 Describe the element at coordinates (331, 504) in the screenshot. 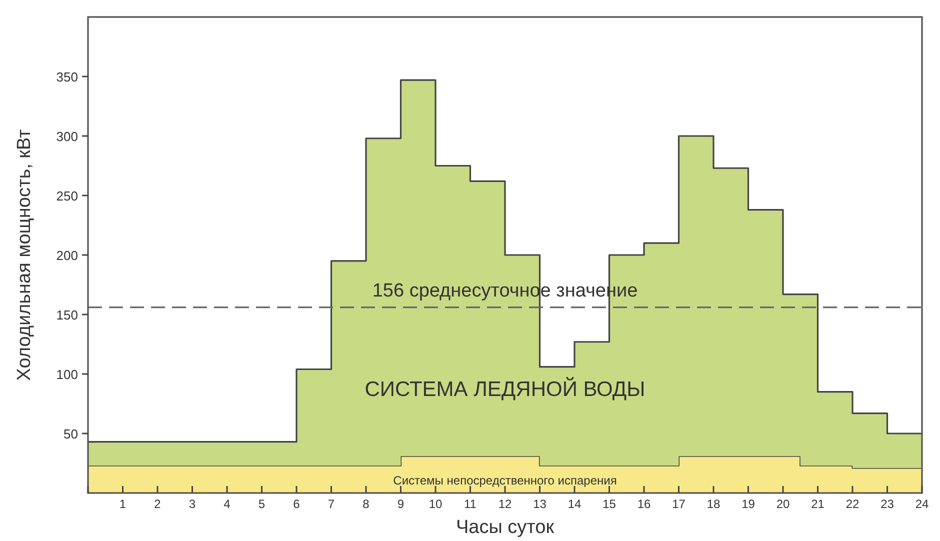

I see `x-tick-label: 7` at that location.